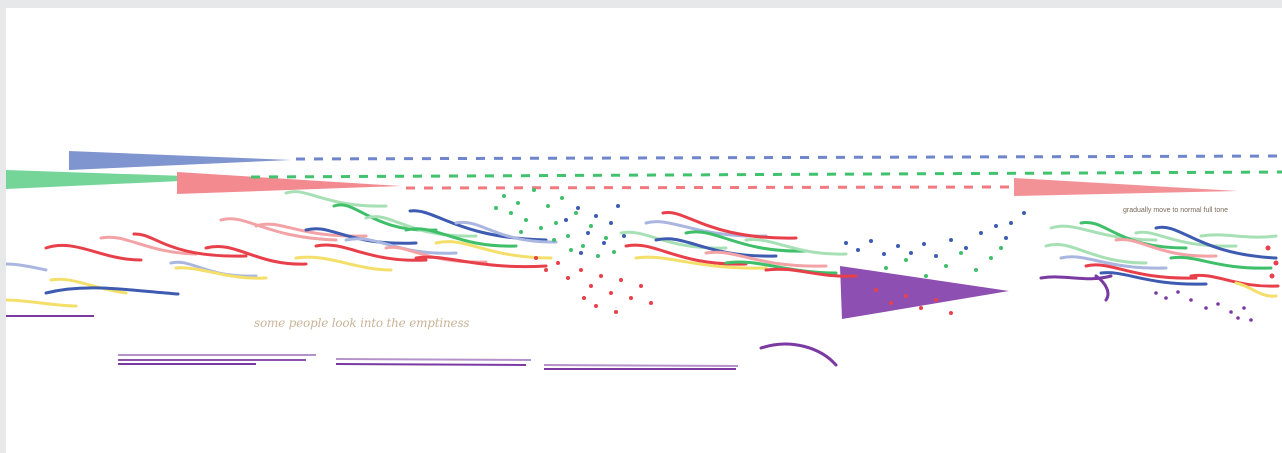  I want to click on score-annotation: gradually move to normal full tone, so click(1176, 210).